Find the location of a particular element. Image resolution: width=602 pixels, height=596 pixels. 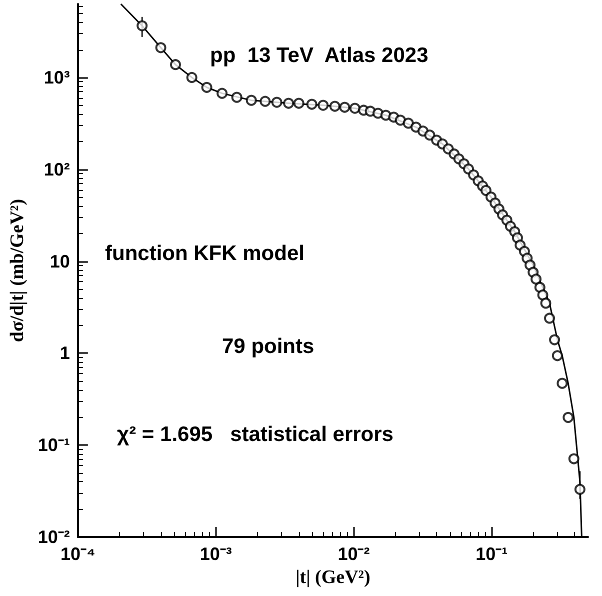

y-tick-label: 10³ is located at coordinates (57, 77).